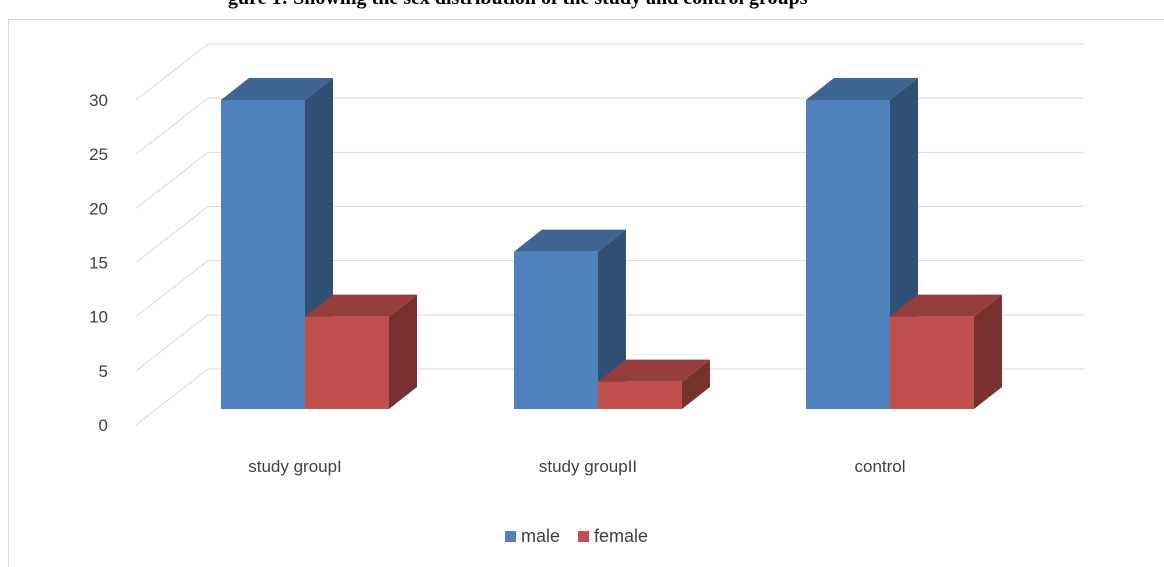  What do you see at coordinates (103, 371) in the screenshot?
I see `y-tick-label-1: 5` at bounding box center [103, 371].